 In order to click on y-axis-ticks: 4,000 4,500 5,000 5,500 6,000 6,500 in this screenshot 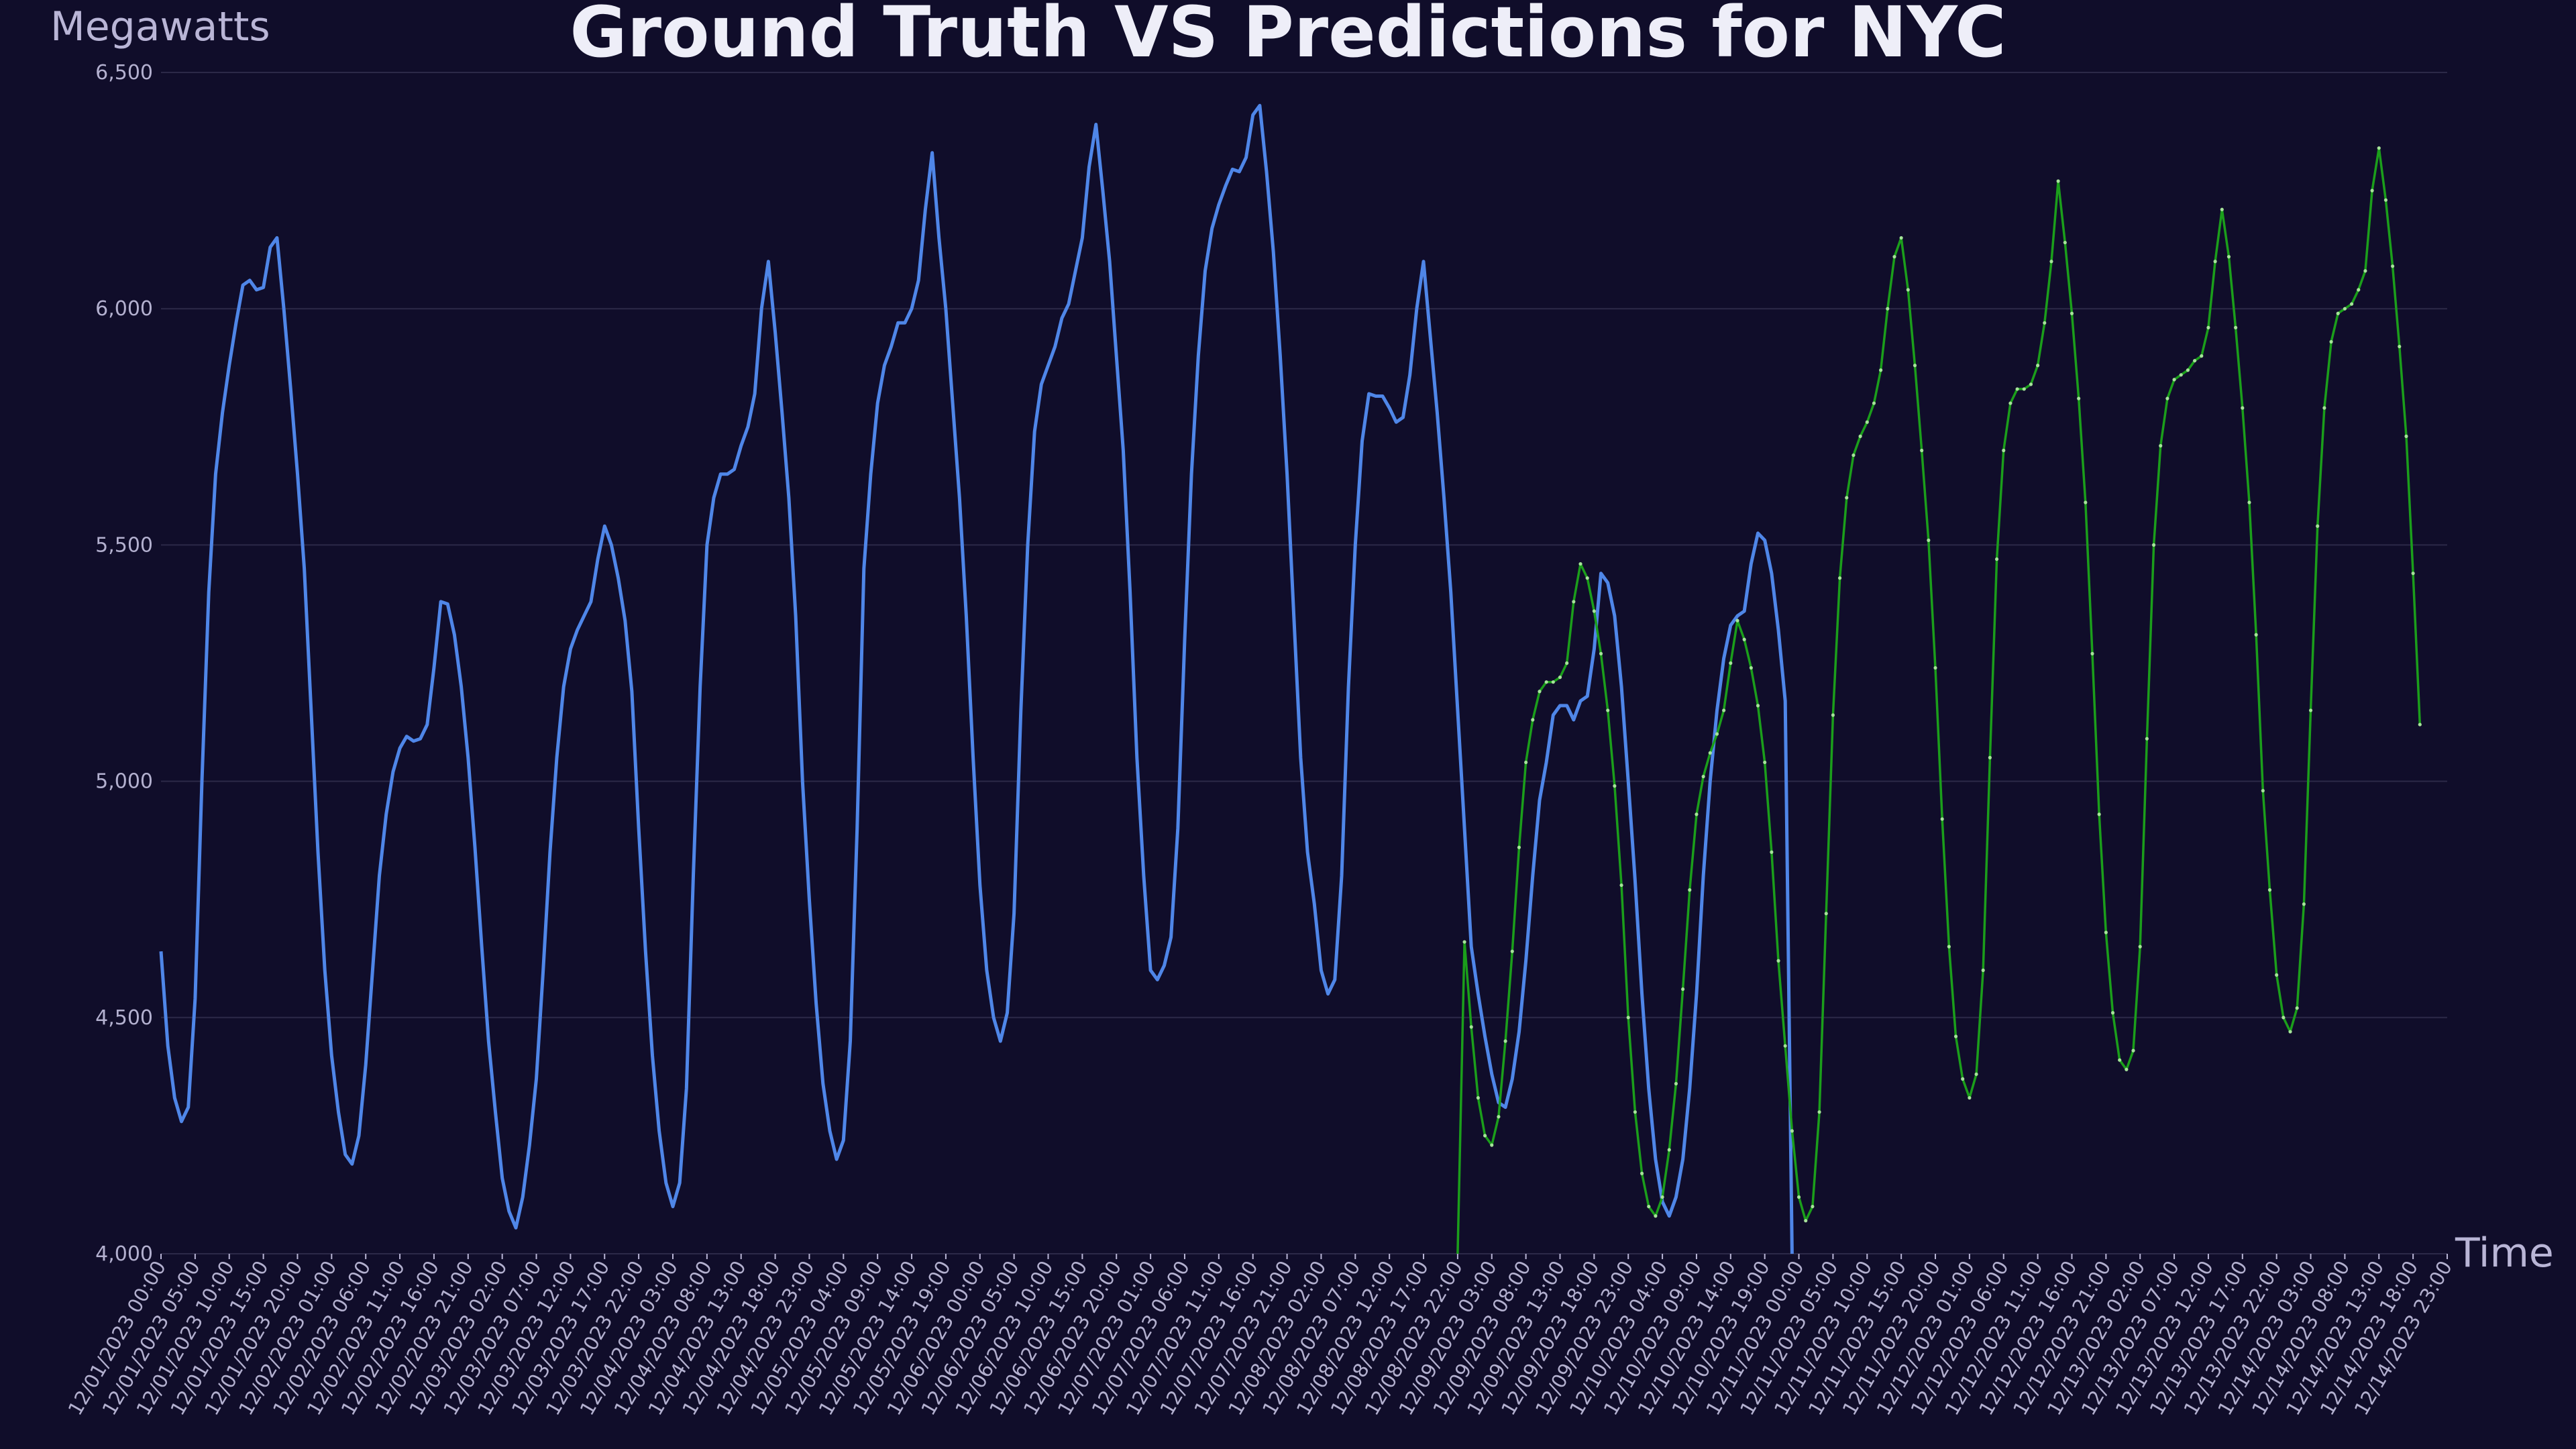, I will do `click(124, 663)`.